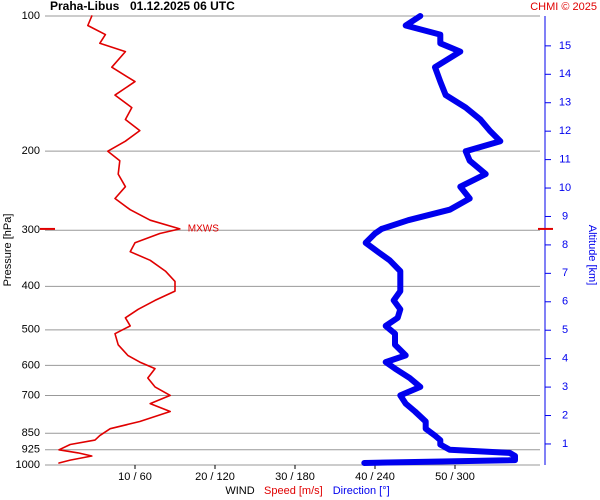  What do you see at coordinates (361, 491) in the screenshot?
I see `legend-entry: Direction [°]` at bounding box center [361, 491].